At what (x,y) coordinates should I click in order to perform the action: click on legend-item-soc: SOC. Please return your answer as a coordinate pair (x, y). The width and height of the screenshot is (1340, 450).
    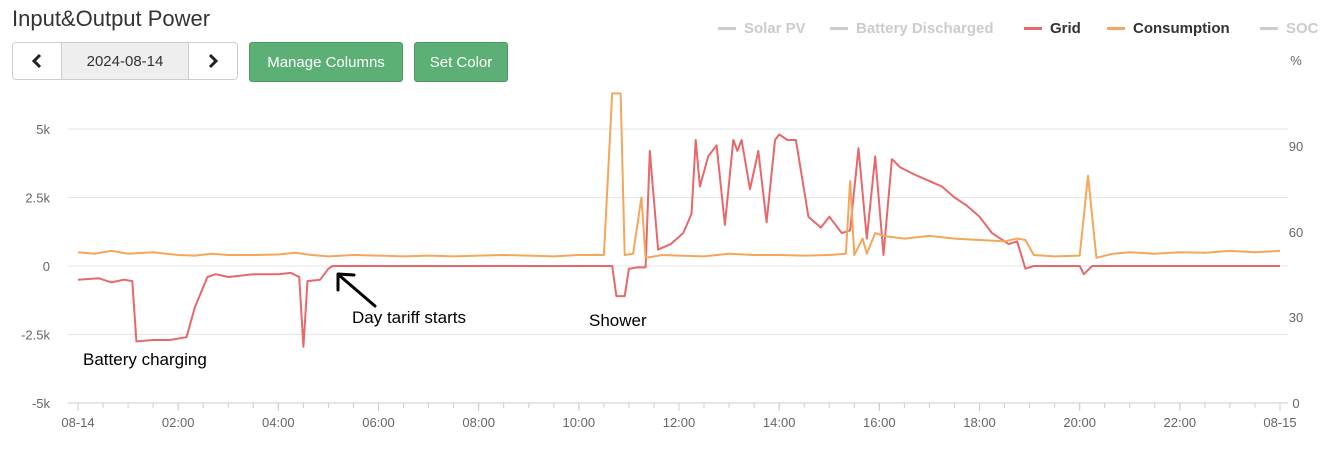
    Looking at the image, I should click on (1289, 28).